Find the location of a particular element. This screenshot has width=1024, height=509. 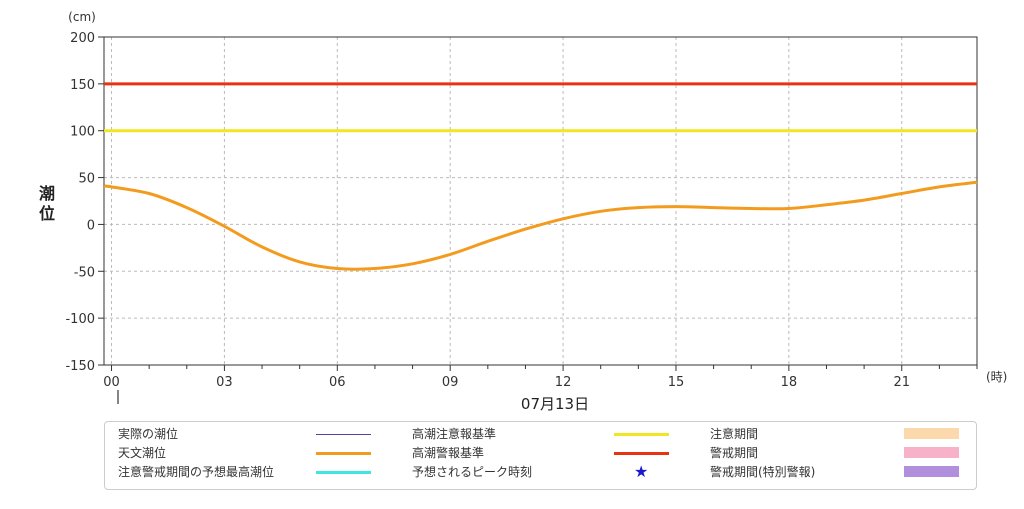

legend-label: 高潮警報基準 is located at coordinates (448, 453).